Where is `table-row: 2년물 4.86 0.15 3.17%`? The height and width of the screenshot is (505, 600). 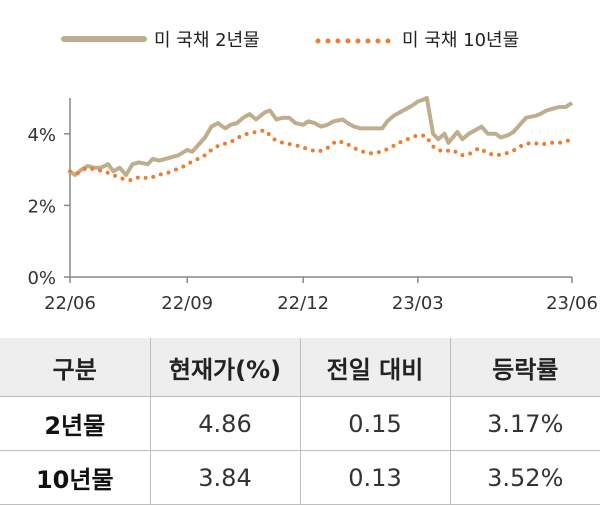 table-row: 2년물 4.86 0.15 3.17% is located at coordinates (300, 423).